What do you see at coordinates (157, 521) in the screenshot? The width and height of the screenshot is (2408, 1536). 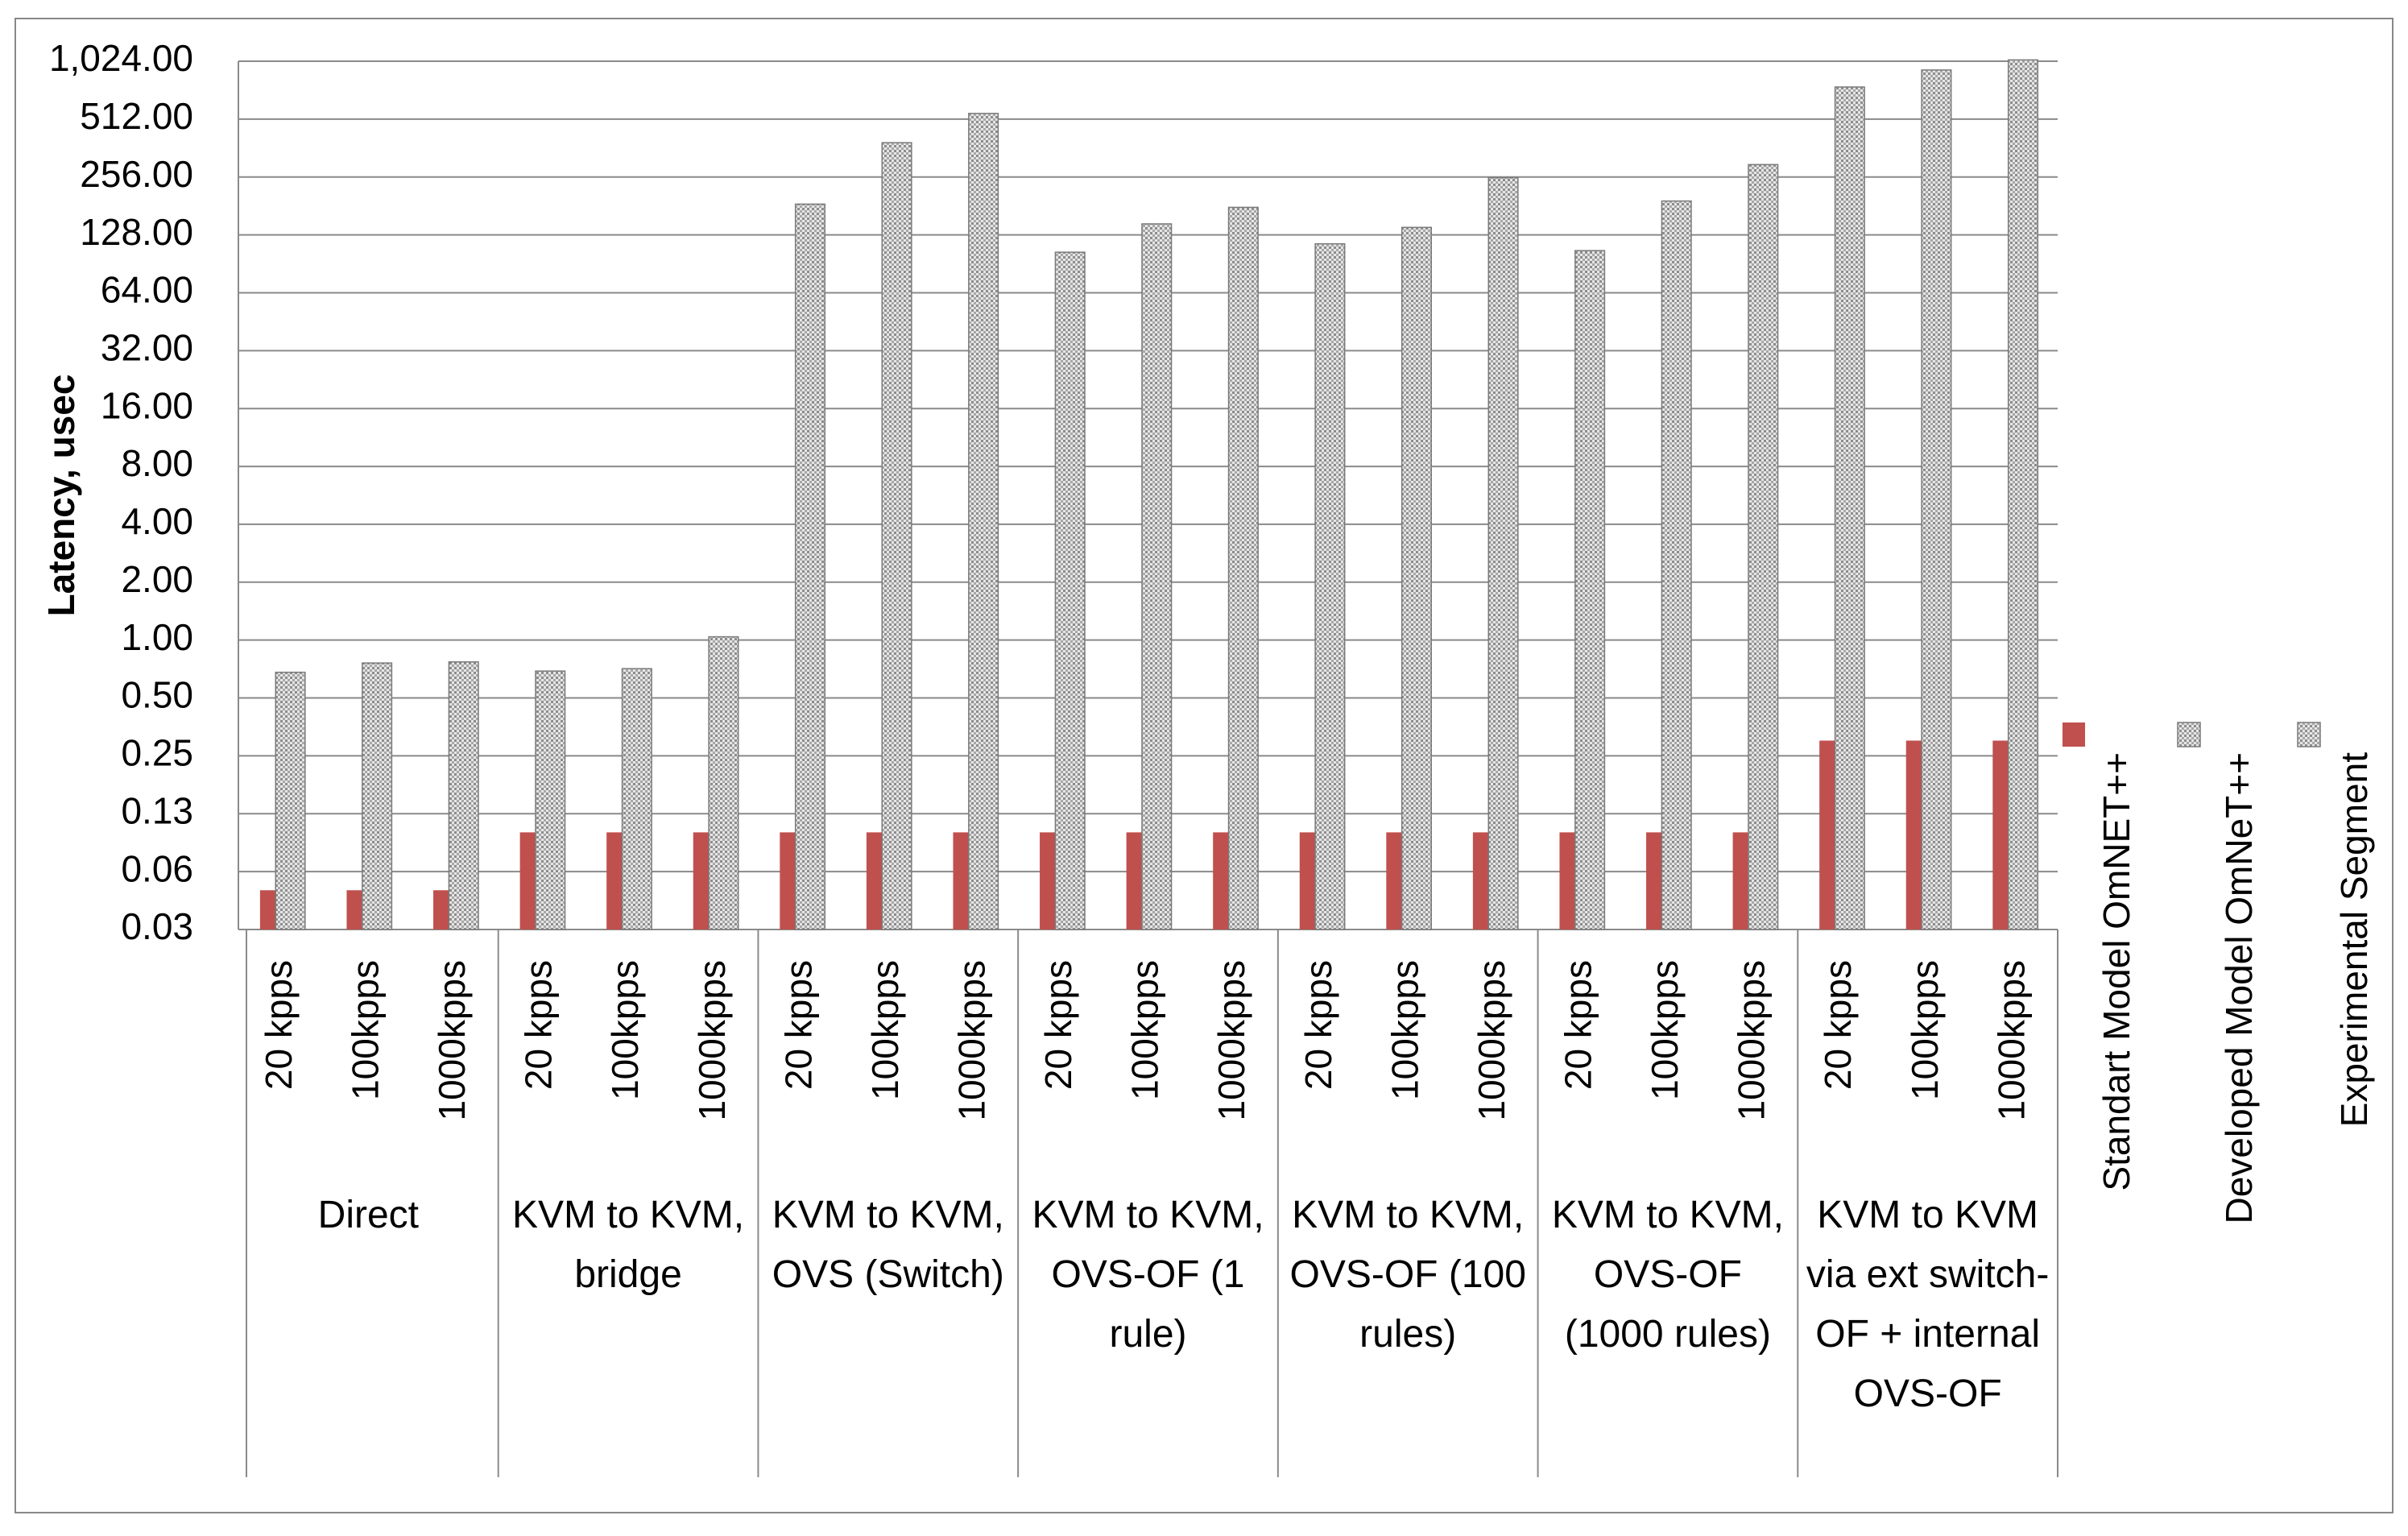 I see `y-tick-label: 4.00` at bounding box center [157, 521].